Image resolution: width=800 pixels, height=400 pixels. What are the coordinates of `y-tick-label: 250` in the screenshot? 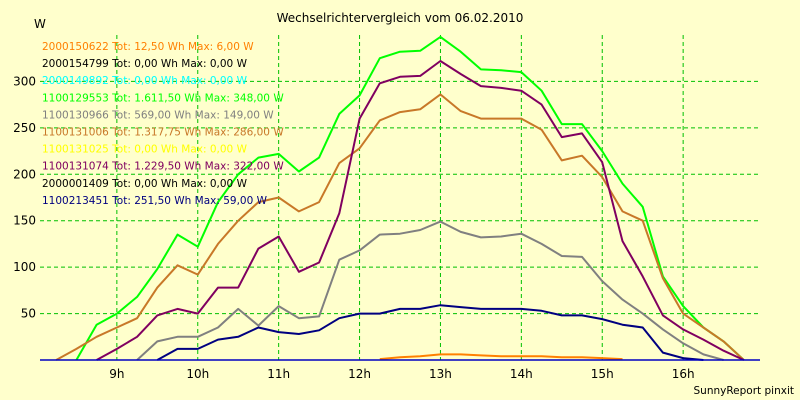 It's located at (24, 128).